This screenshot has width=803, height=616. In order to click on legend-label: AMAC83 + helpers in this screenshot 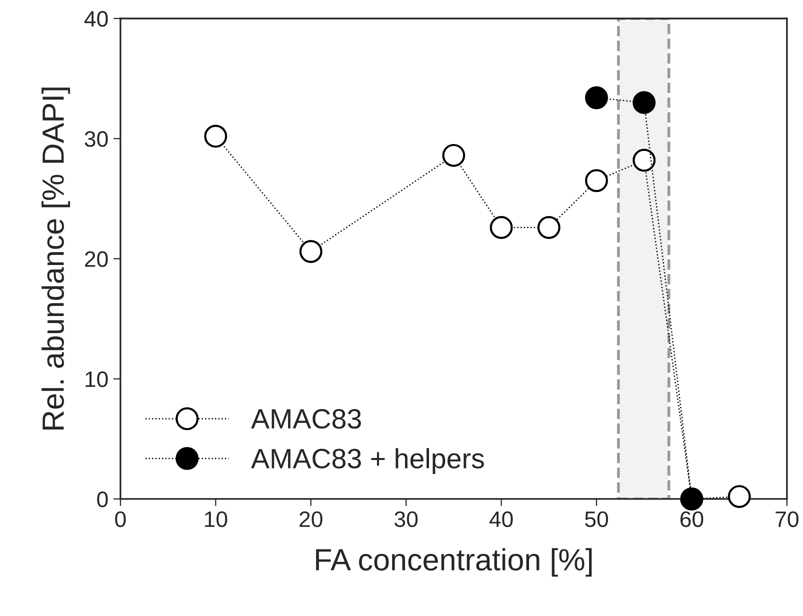, I will do `click(367, 461)`.